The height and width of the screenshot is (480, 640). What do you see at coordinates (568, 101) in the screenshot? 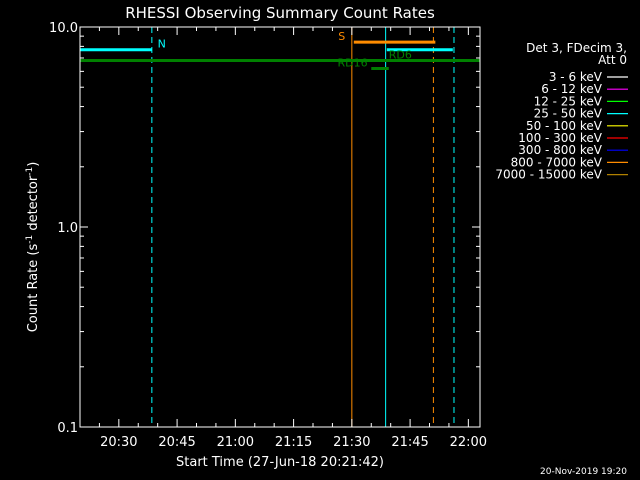
I see `legend-label-2: 12 - 25 keV` at bounding box center [568, 101].